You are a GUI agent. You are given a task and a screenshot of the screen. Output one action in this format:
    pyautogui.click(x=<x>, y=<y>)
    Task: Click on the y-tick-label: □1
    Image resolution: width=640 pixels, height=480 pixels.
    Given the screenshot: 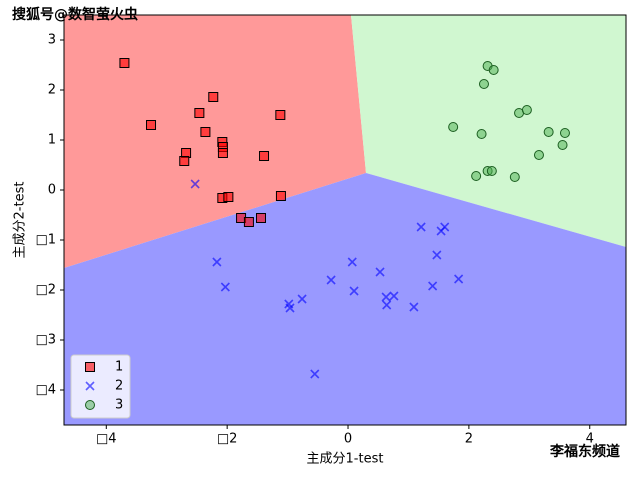 What is the action you would take?
    pyautogui.click(x=45, y=240)
    